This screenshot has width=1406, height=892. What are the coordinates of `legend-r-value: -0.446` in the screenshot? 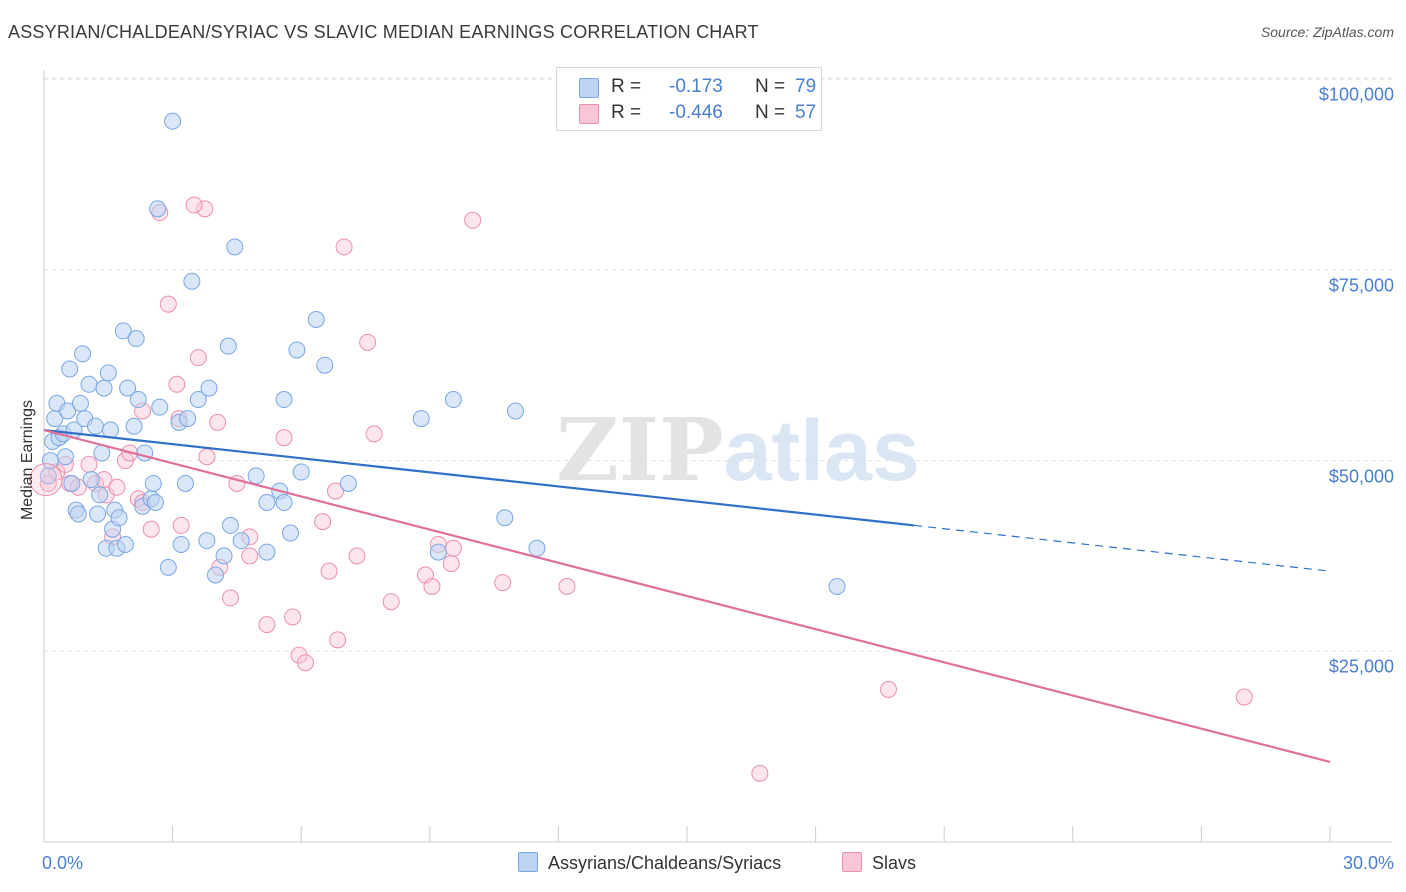 It's located at (696, 112).